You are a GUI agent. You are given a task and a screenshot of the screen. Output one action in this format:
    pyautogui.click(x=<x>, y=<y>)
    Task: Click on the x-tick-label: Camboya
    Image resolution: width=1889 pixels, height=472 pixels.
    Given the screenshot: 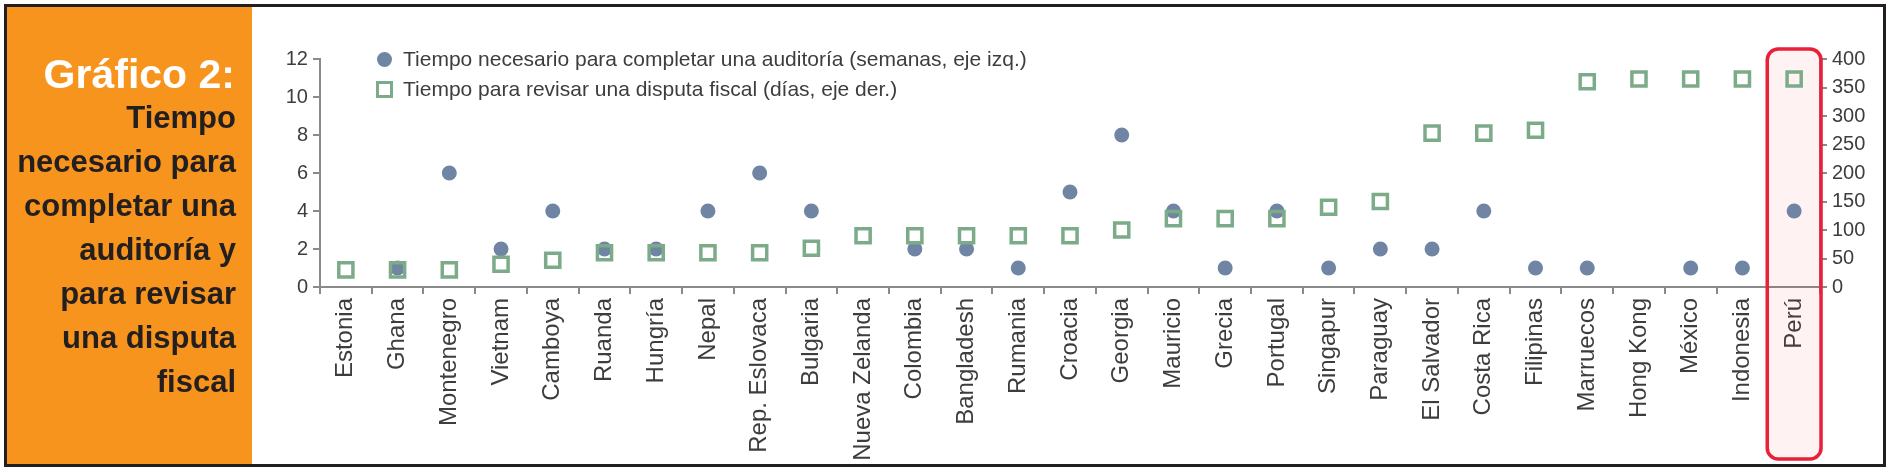 What is the action you would take?
    pyautogui.click(x=551, y=349)
    